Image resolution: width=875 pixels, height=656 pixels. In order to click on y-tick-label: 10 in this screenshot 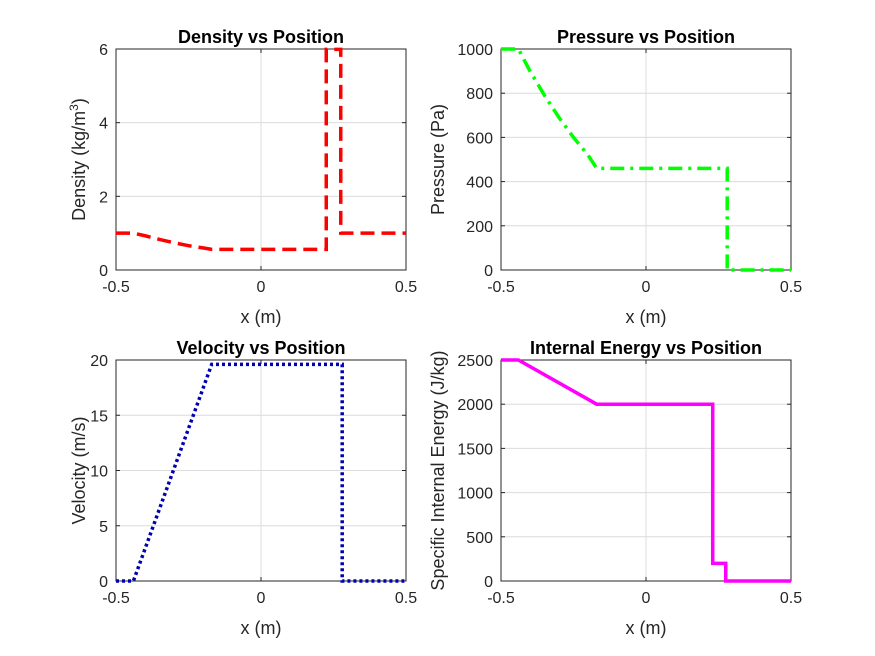, I will do `click(99, 472)`.